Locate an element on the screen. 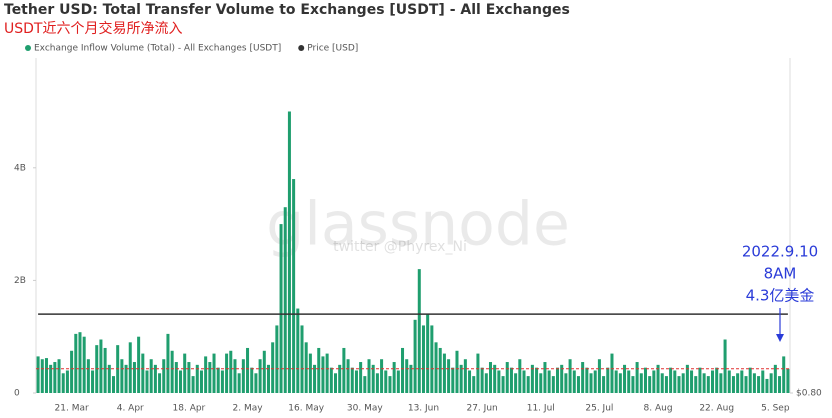  annotation: 2022.9.10 is located at coordinates (780, 252).